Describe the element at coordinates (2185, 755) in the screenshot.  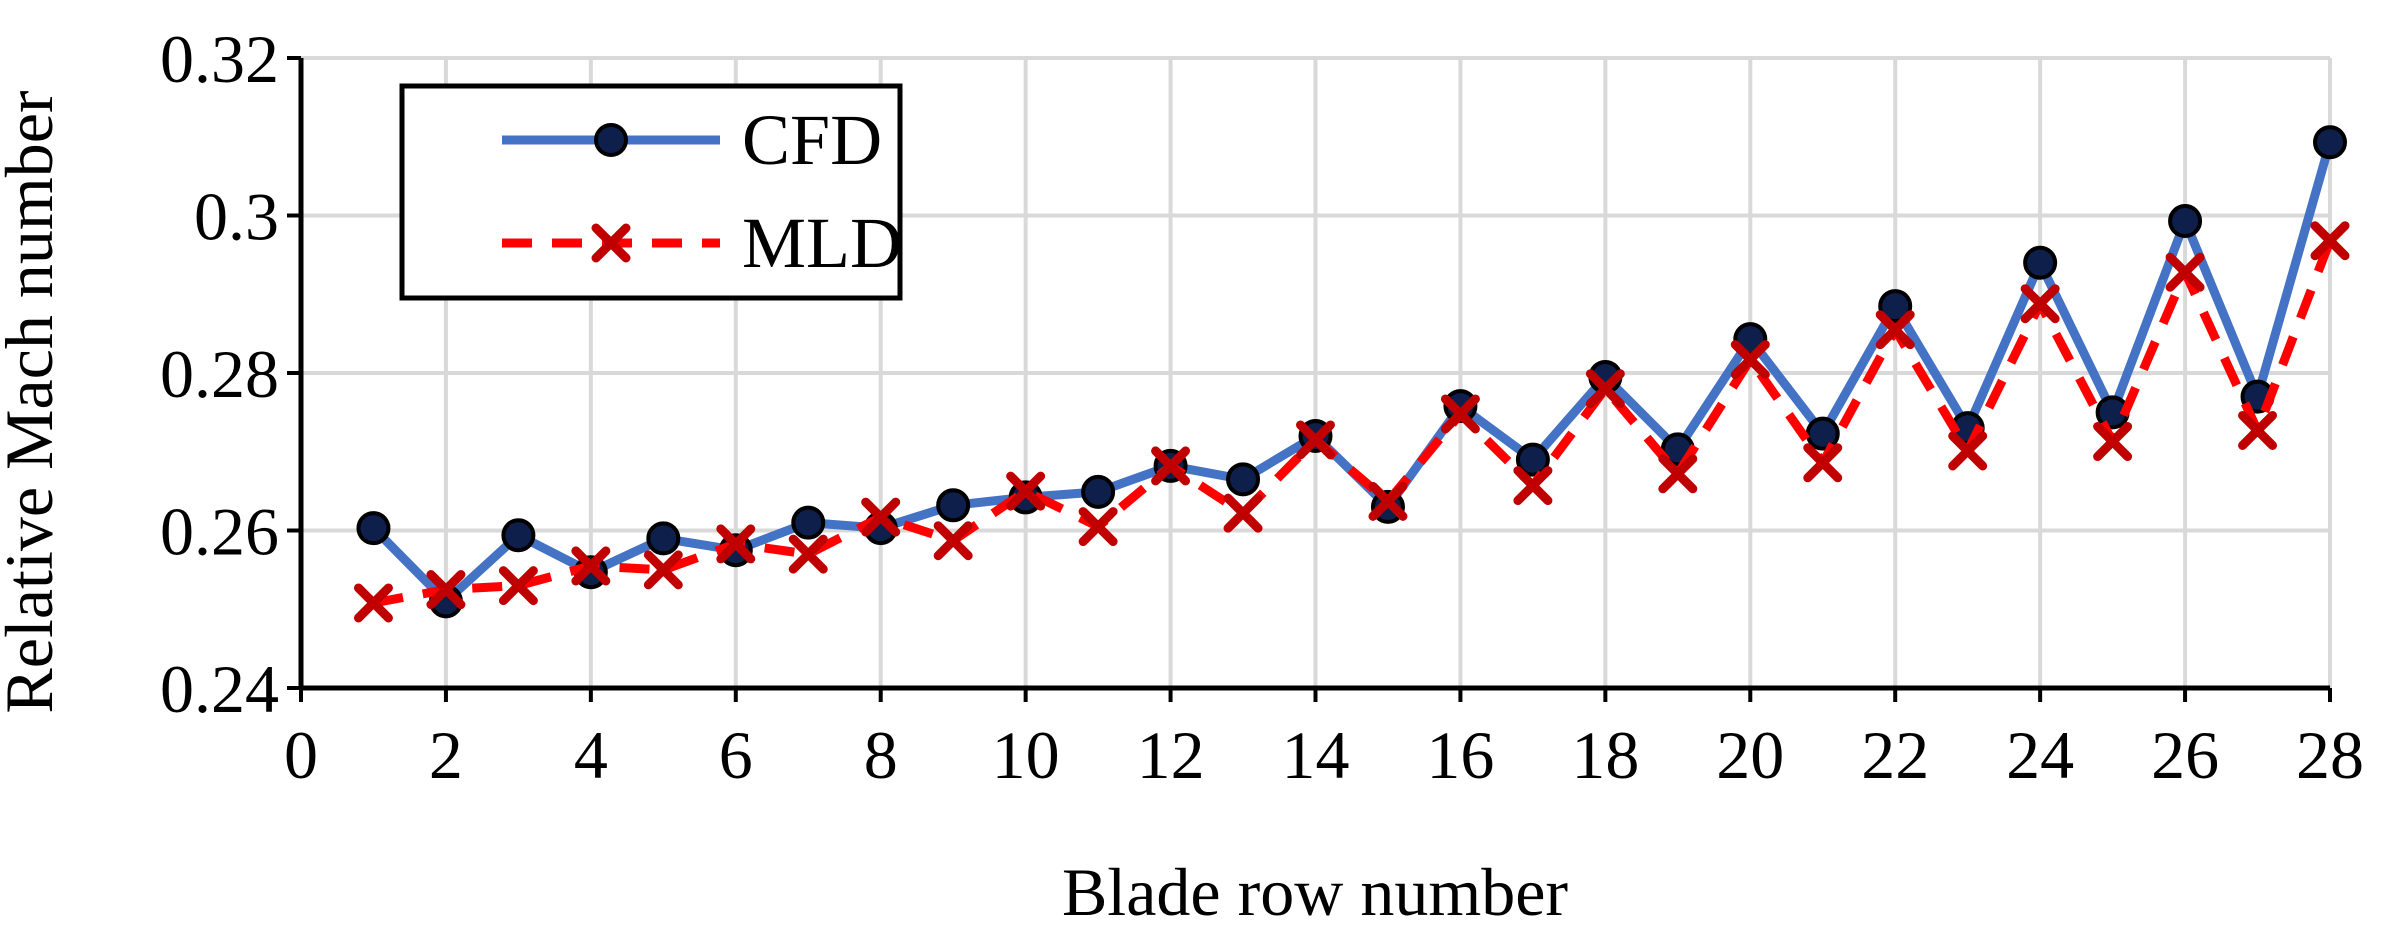
I see `x-tick-label: 26` at that location.